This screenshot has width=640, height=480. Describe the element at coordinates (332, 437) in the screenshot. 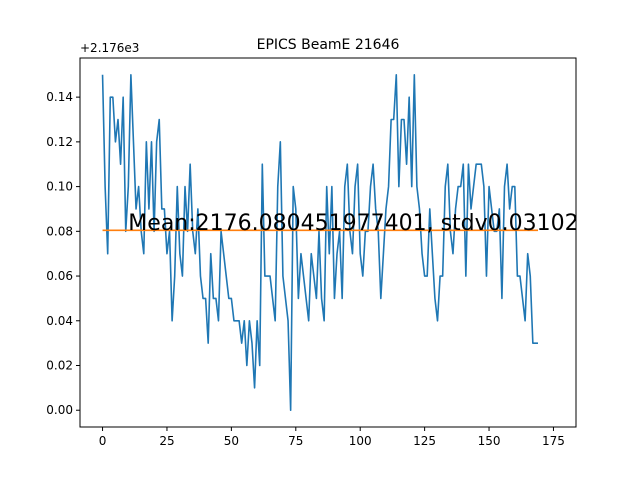

I see `x-axis: 0 25 50 75 100 125 150 175` at that location.